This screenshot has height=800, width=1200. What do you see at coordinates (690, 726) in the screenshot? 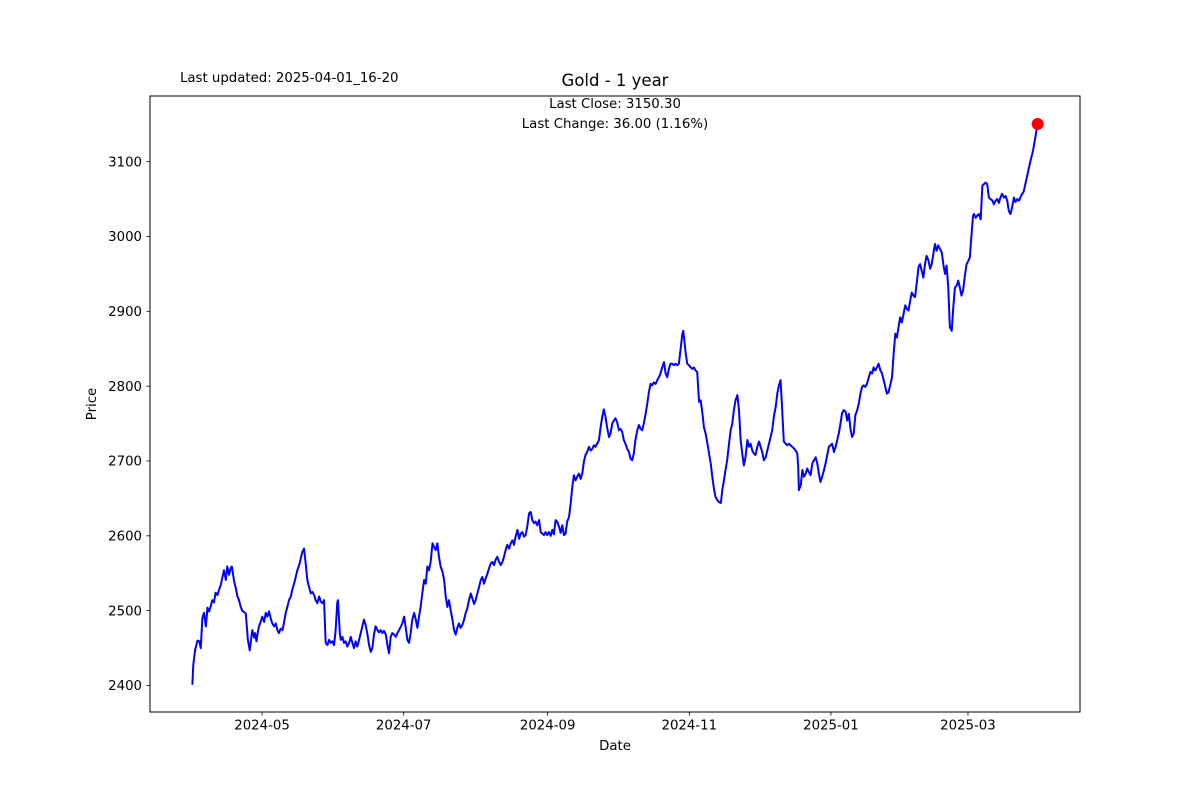
I see `x-tick-label: 2024-11` at bounding box center [690, 726].